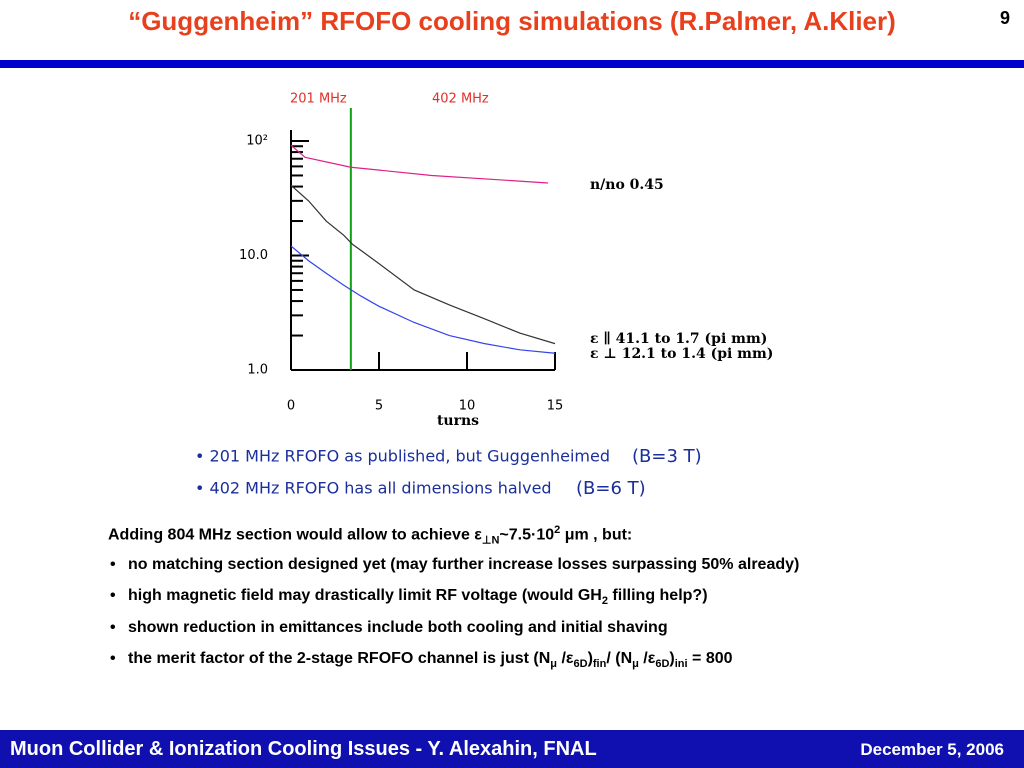 This screenshot has width=1024, height=768. I want to click on y-tick-label: 10², so click(257, 141).